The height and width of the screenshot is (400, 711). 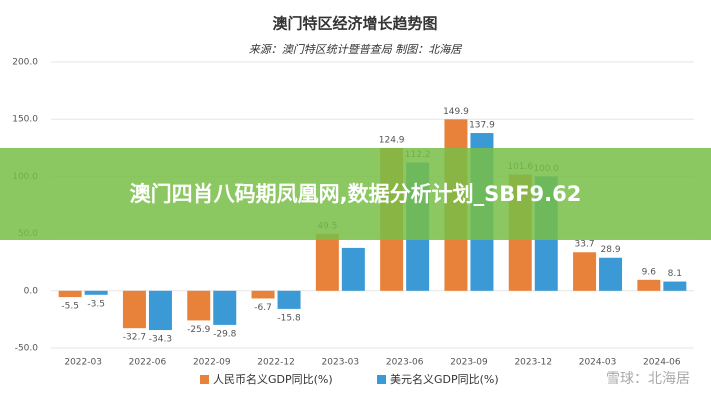 I want to click on x-tick-label: 2023-09, so click(x=469, y=363).